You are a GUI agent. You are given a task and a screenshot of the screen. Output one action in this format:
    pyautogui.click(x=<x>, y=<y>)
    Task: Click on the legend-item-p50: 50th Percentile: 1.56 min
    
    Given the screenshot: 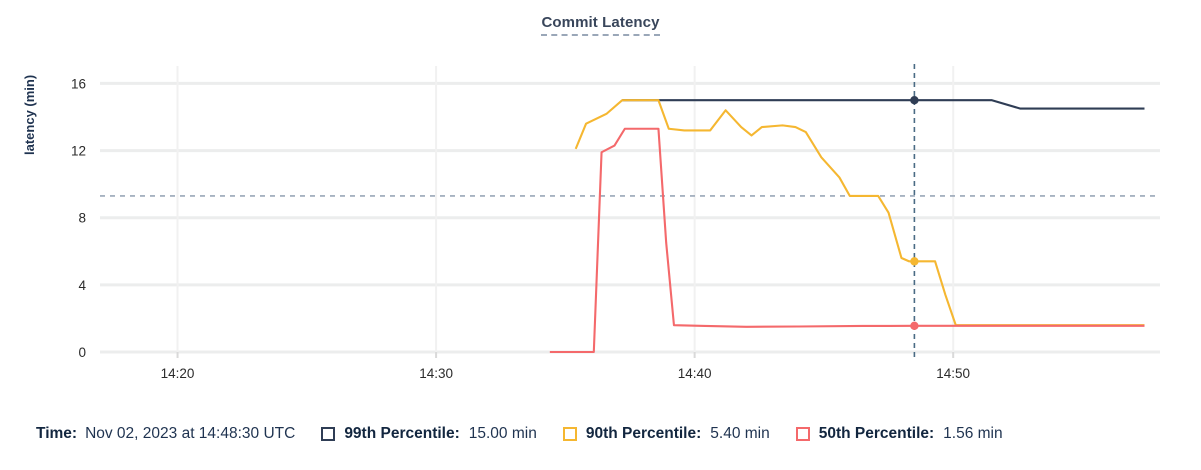 What is the action you would take?
    pyautogui.click(x=899, y=434)
    